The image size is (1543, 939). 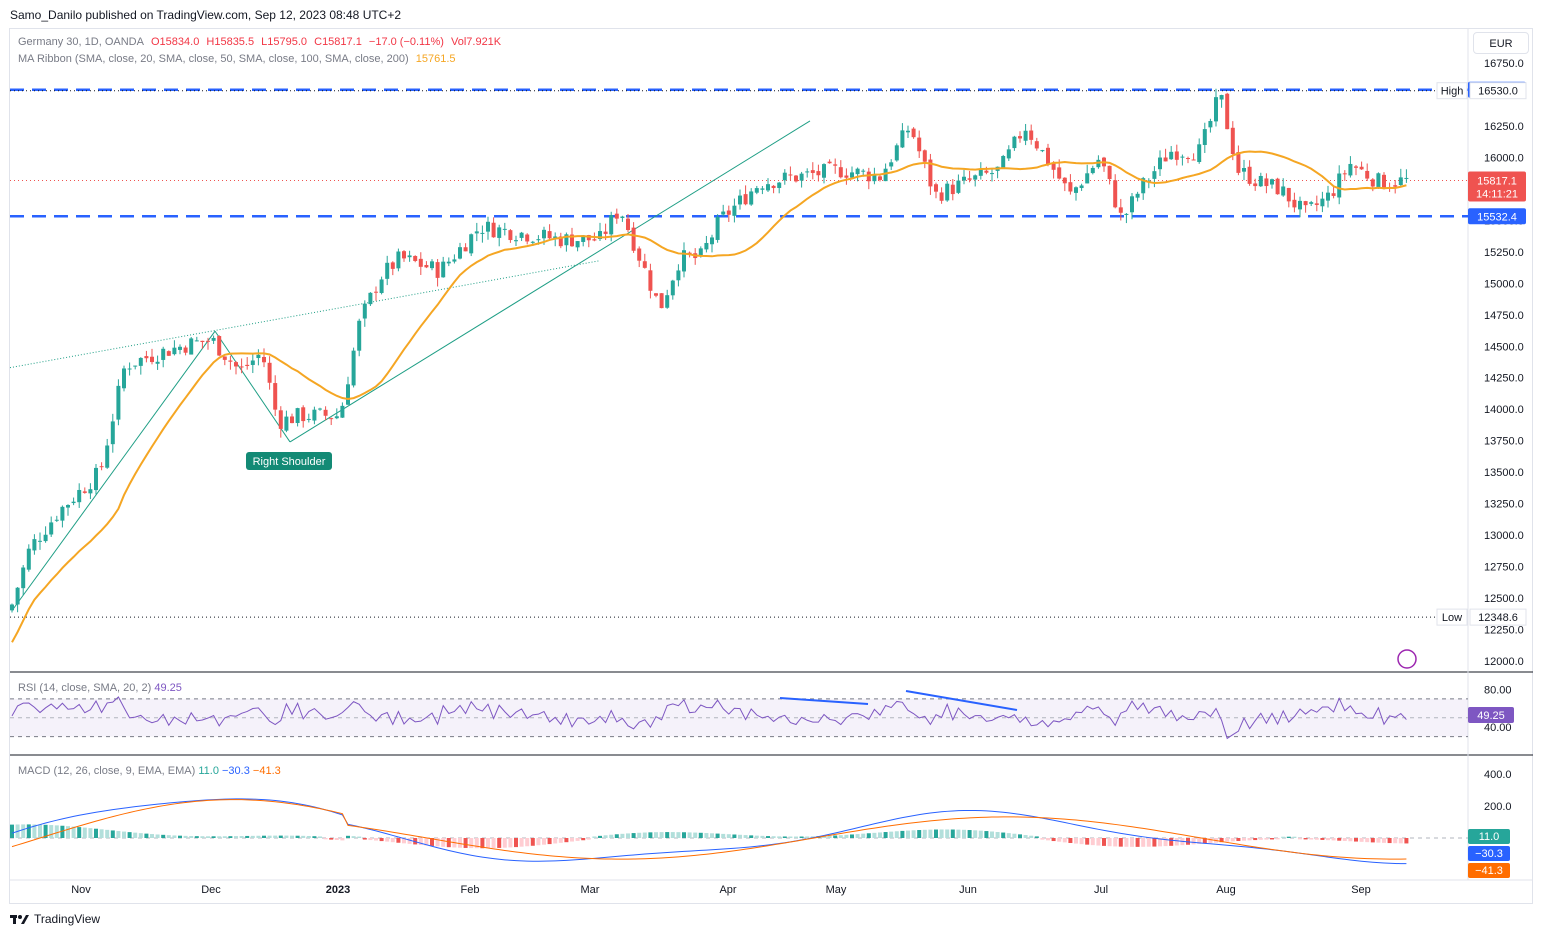 What do you see at coordinates (208, 771) in the screenshot?
I see `macd-hist-value: 11.0` at bounding box center [208, 771].